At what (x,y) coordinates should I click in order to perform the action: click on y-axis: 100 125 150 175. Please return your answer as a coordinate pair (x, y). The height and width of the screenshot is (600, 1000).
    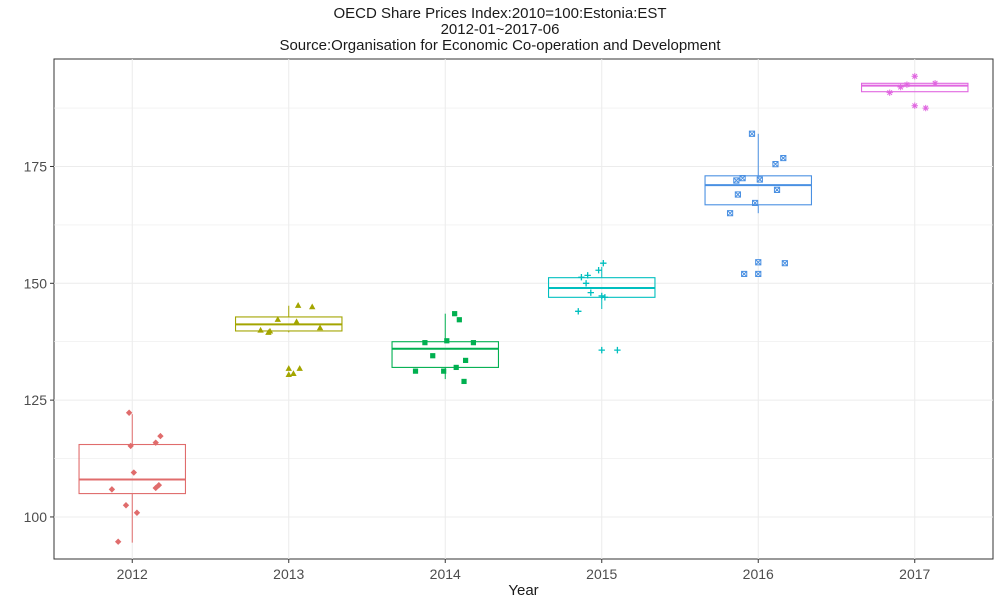
    Looking at the image, I should click on (39, 341).